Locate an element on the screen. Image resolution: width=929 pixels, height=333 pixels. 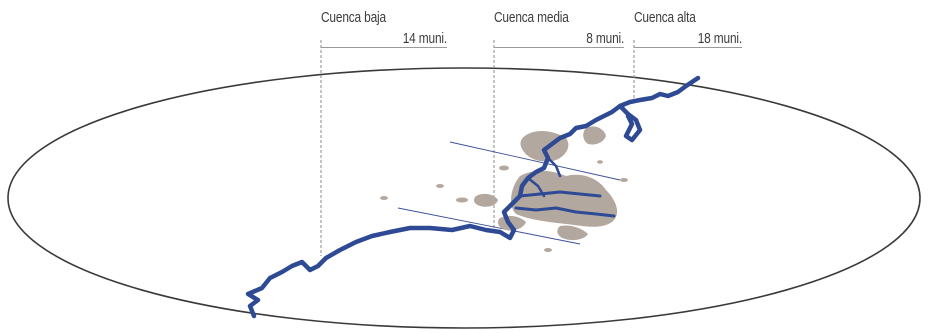
municipality-count: 8 muni. is located at coordinates (605, 39).